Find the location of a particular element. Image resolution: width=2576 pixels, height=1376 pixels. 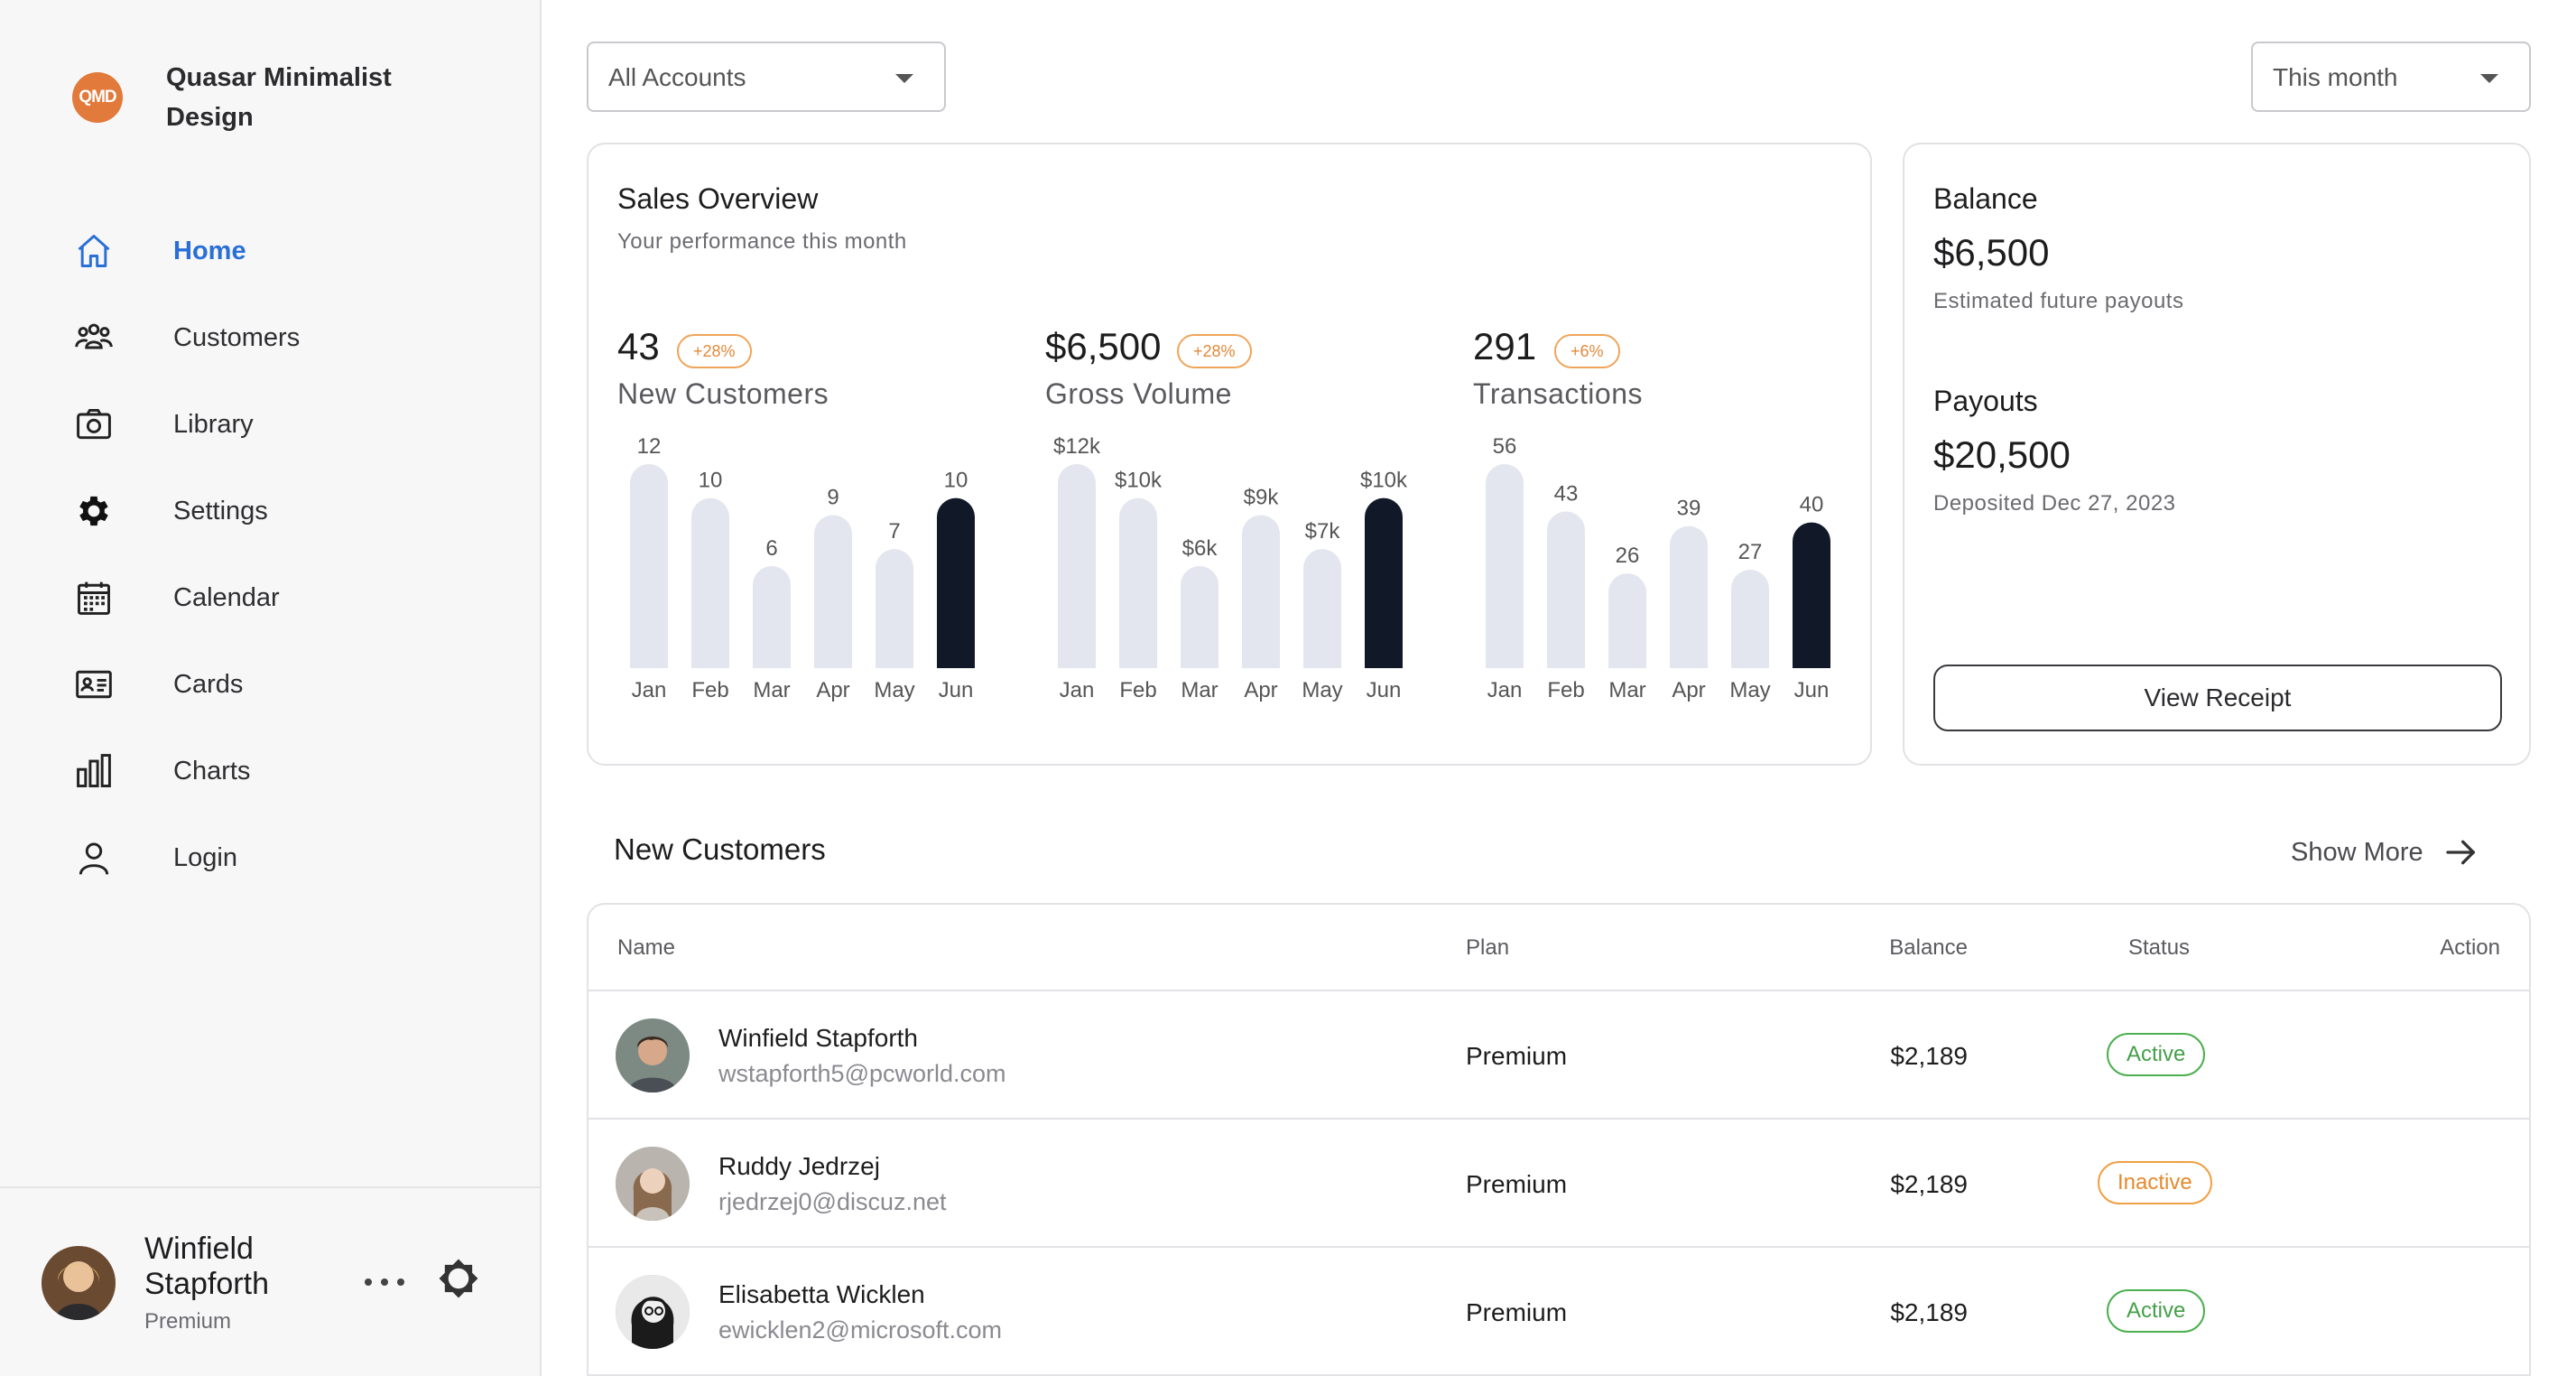

sidebar-item-label: Charts is located at coordinates (212, 771).